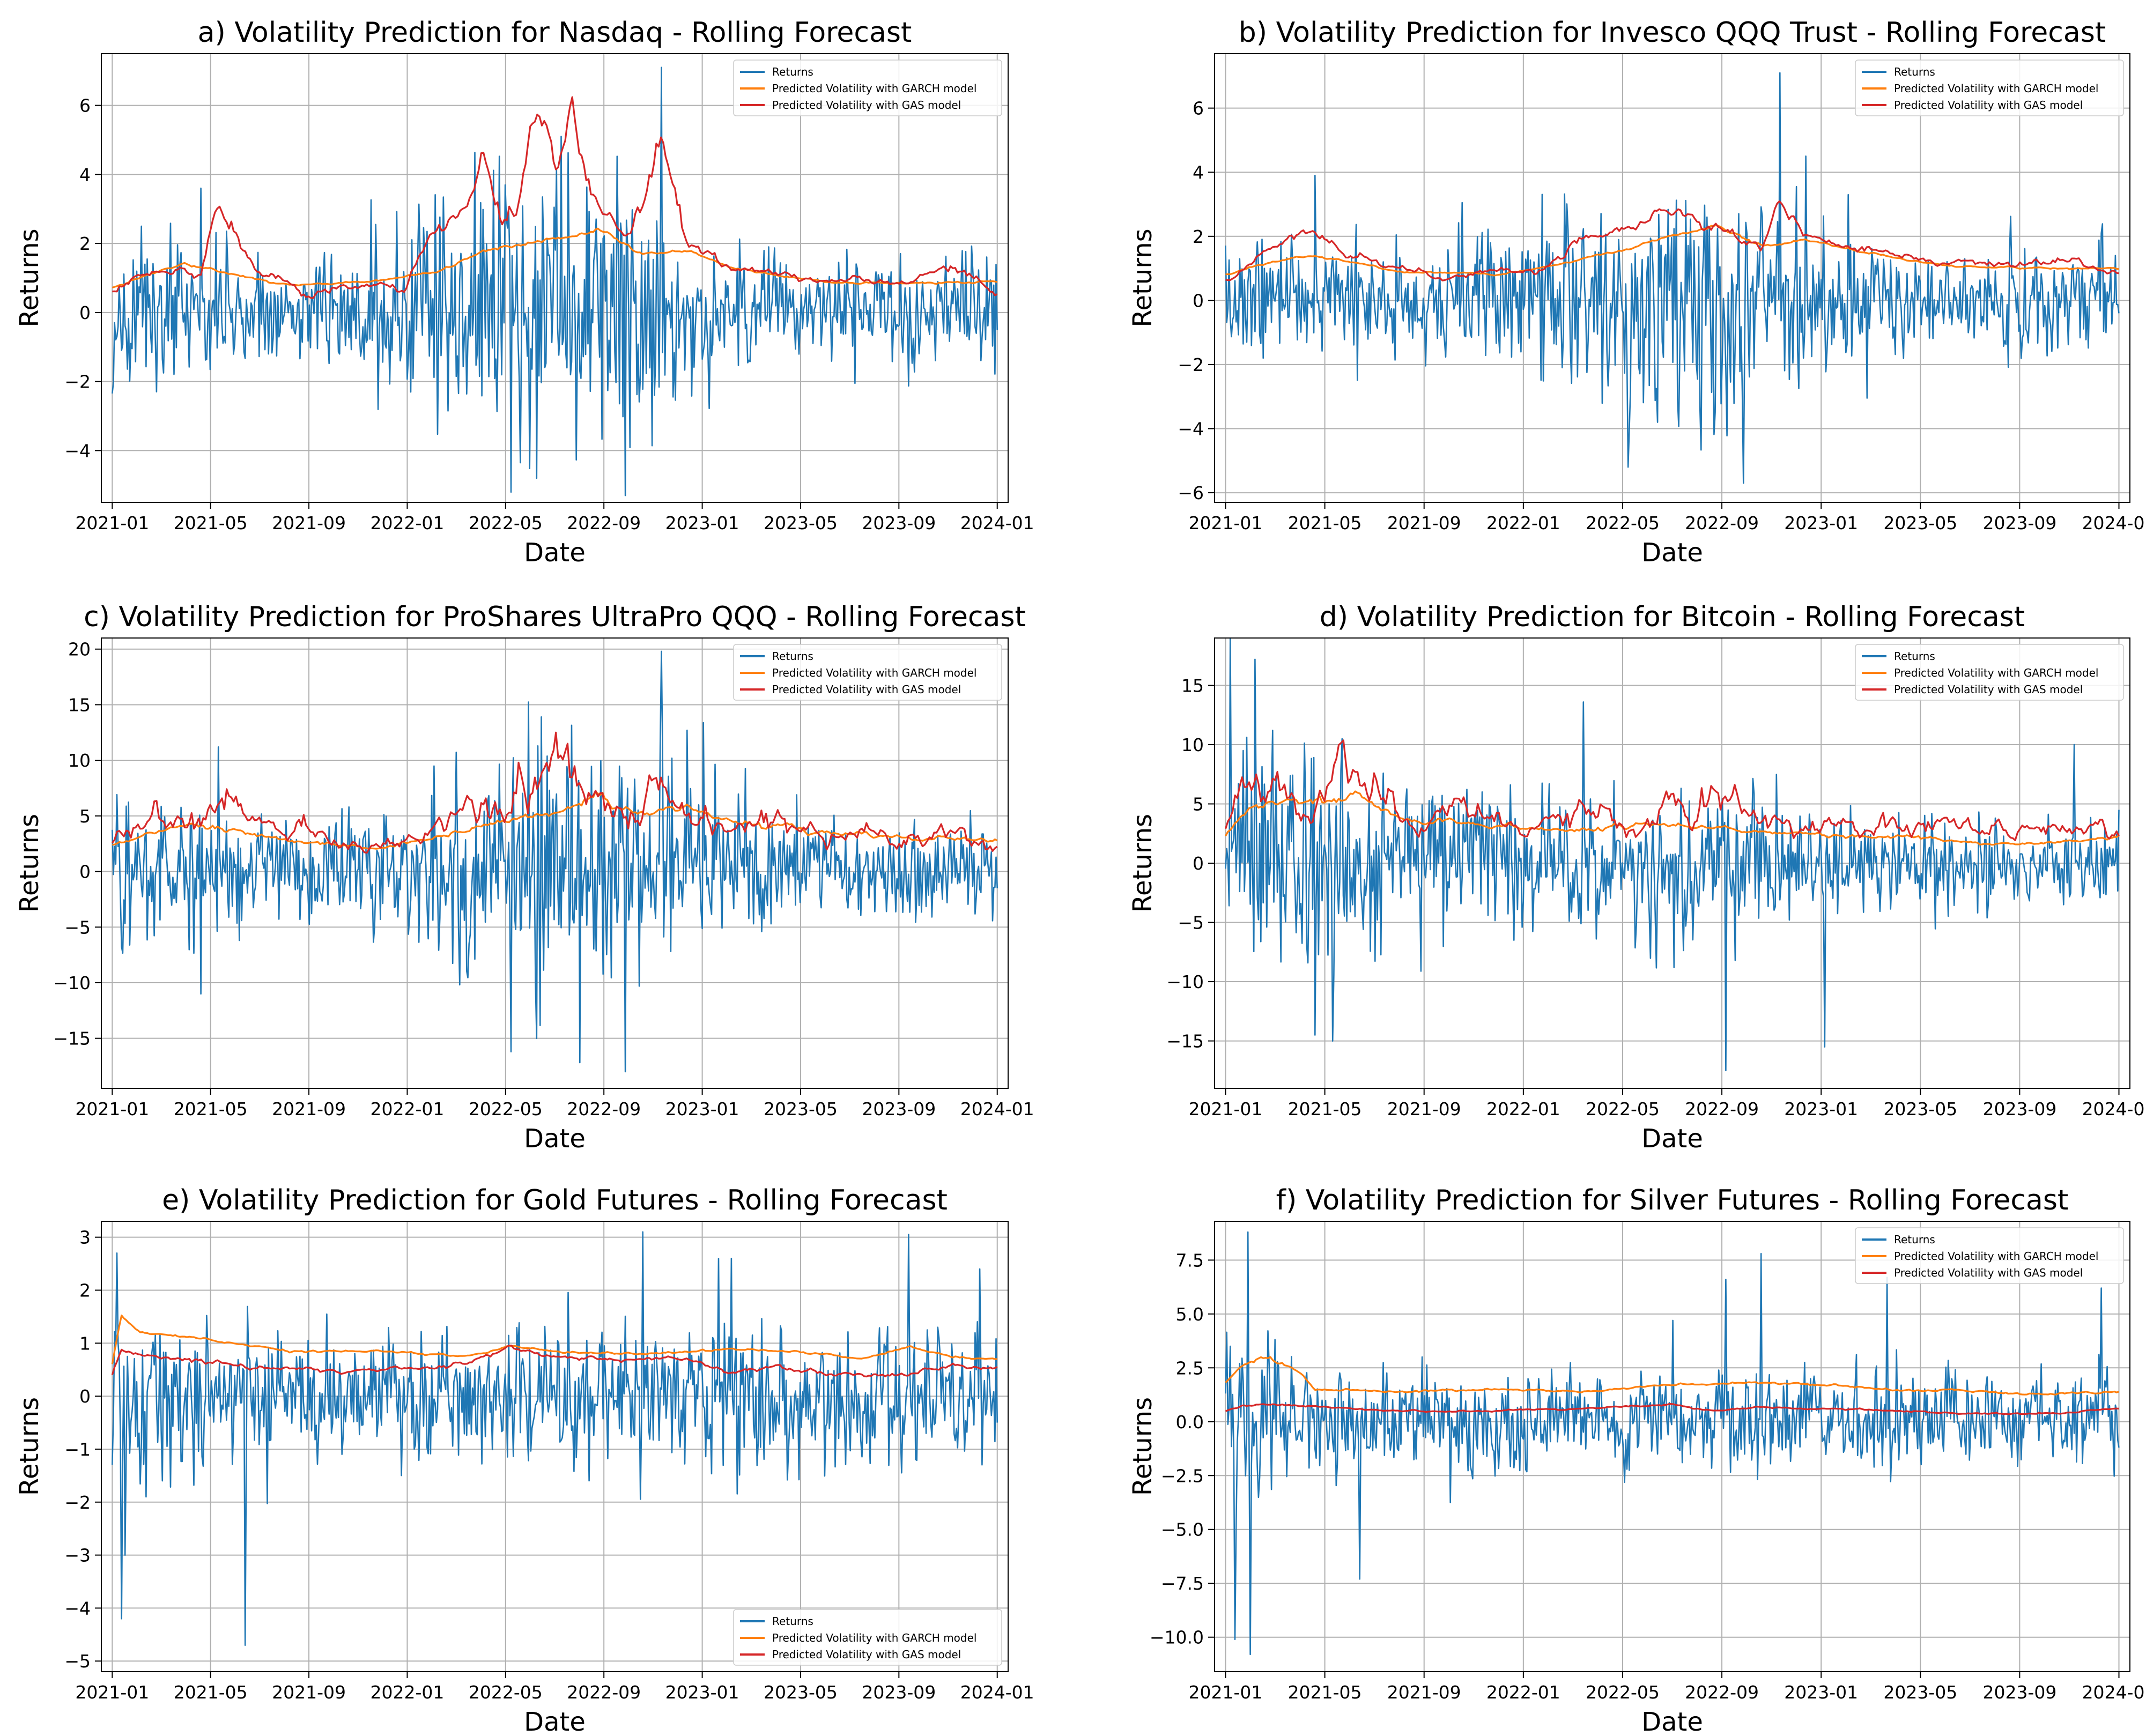  I want to click on y-tick-label: 15, so click(1192, 685).